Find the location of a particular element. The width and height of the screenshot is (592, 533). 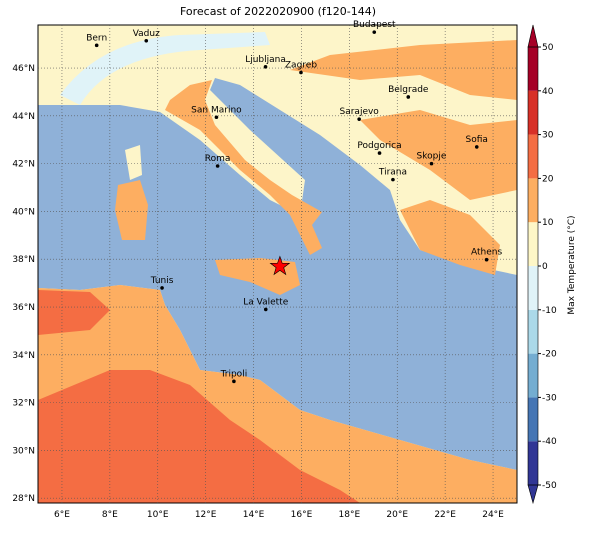

city-label: Tunis is located at coordinates (162, 281).